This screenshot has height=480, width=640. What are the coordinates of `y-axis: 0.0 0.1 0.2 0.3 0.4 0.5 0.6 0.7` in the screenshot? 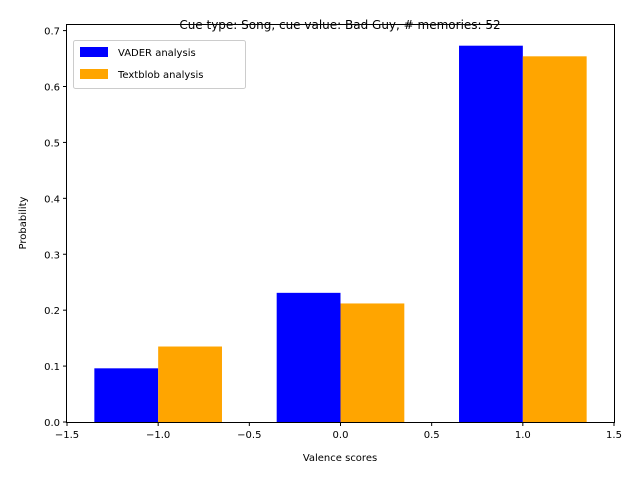 It's located at (55, 228).